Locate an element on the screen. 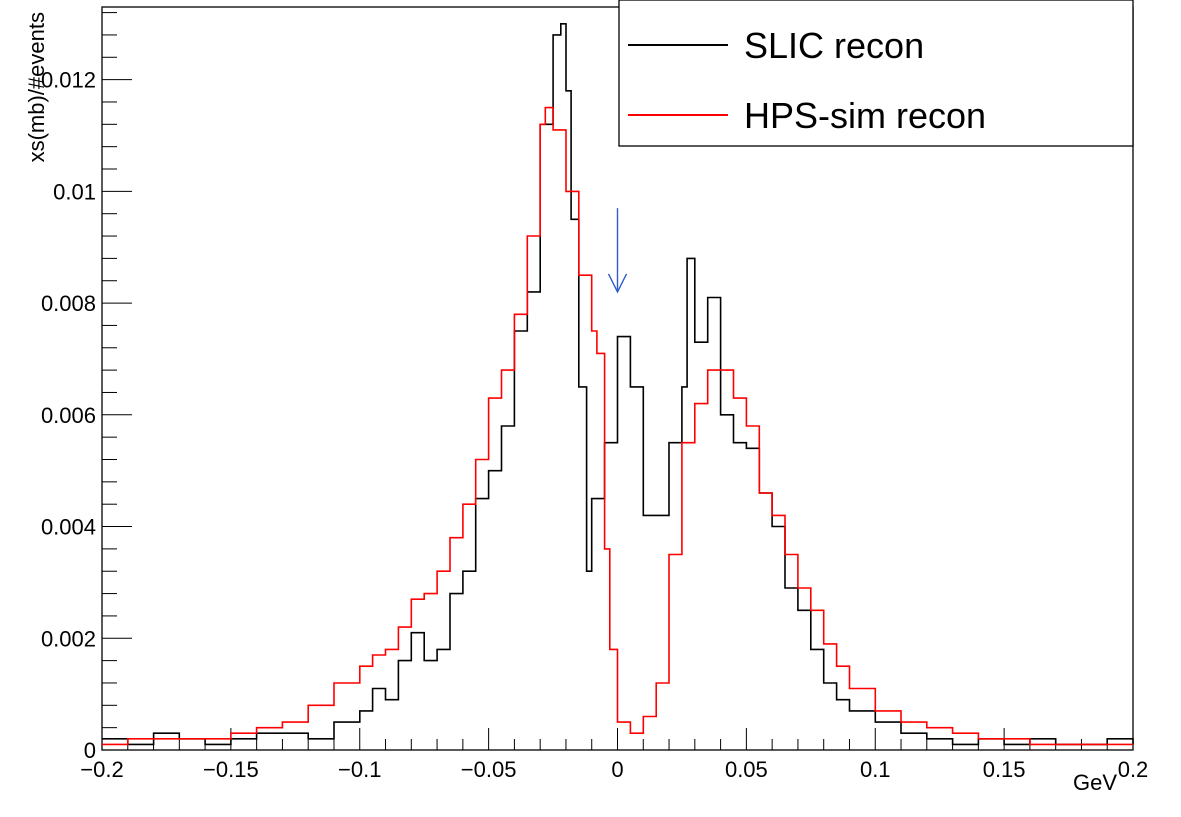 The image size is (1181, 817). x-axis-title: GeV is located at coordinates (1095, 782).